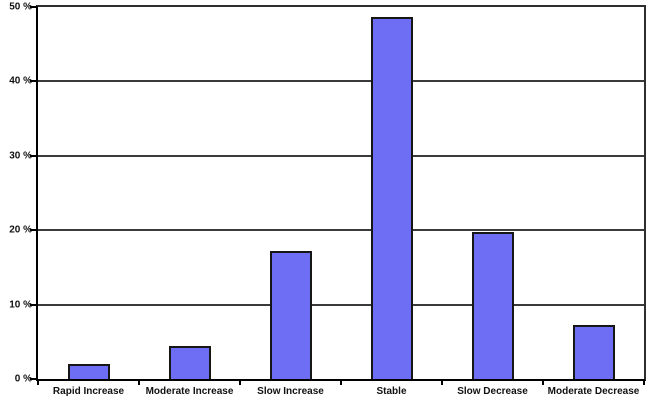 The height and width of the screenshot is (406, 650). Describe the element at coordinates (593, 391) in the screenshot. I see `x-category-label-moderate-decrease: Moderate Decrease` at that location.